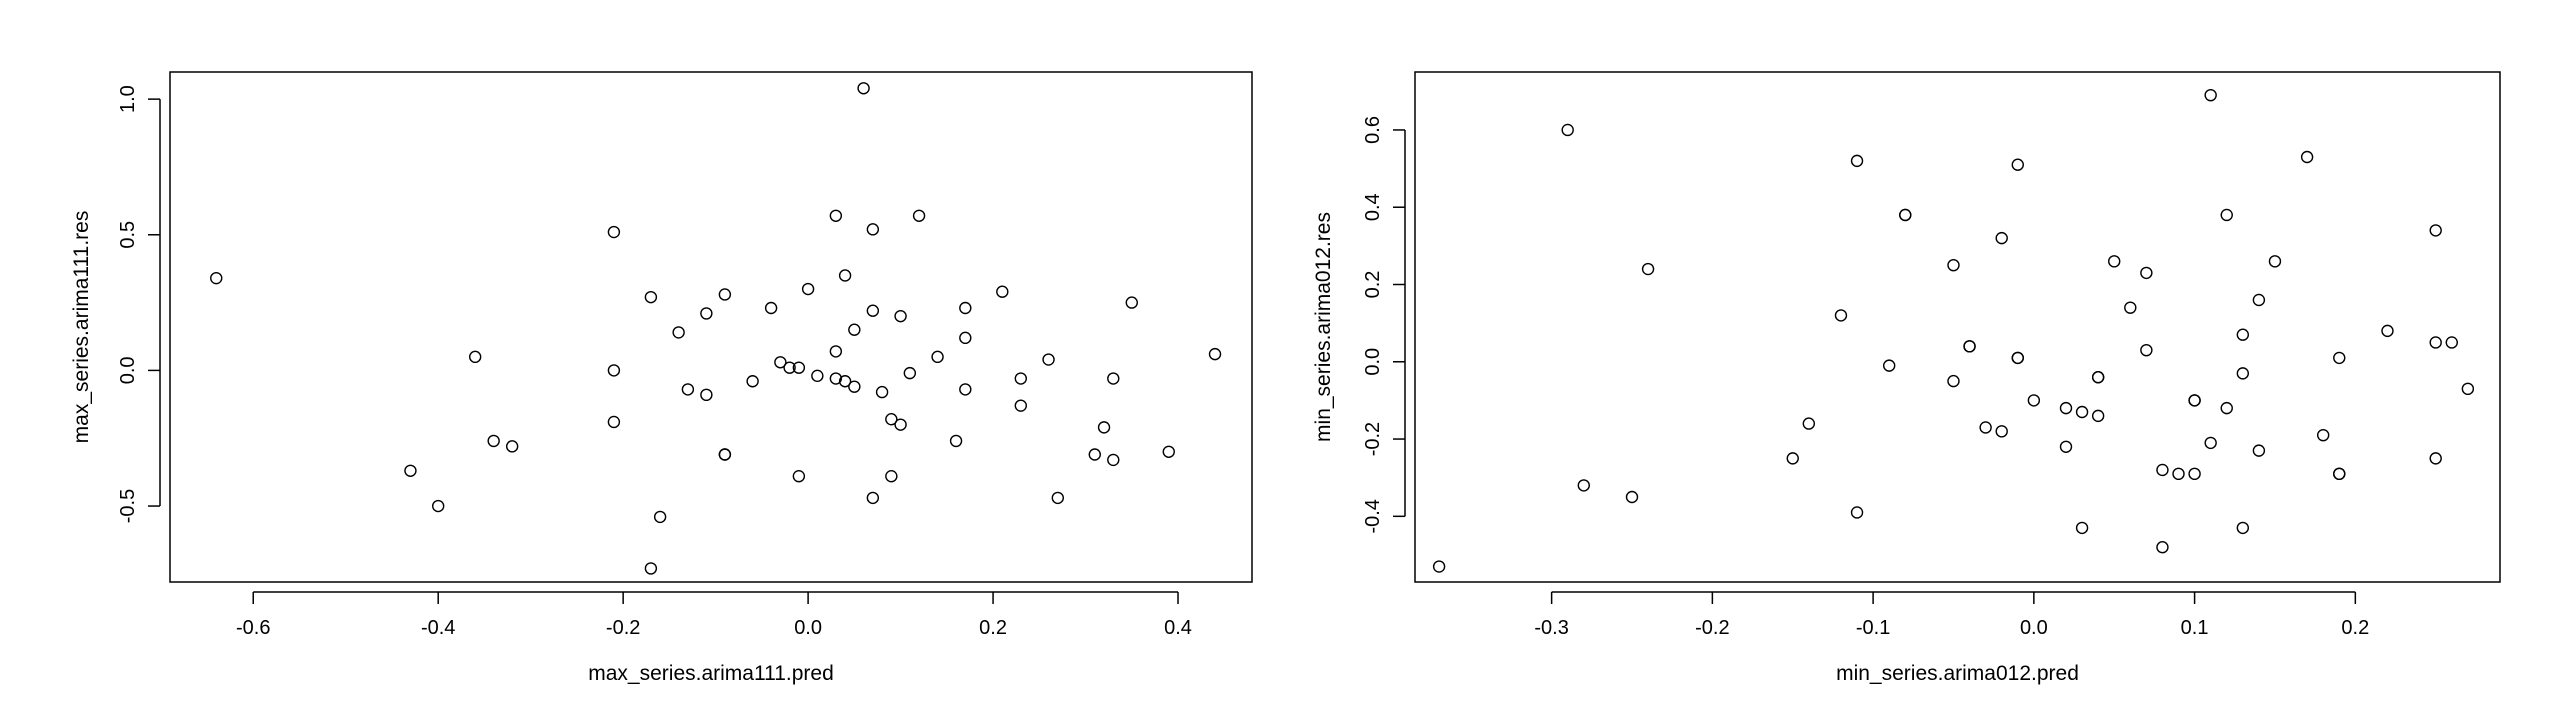 This screenshot has height=728, width=2574. Describe the element at coordinates (1712, 628) in the screenshot. I see `x-tick-label: -0.2` at that location.